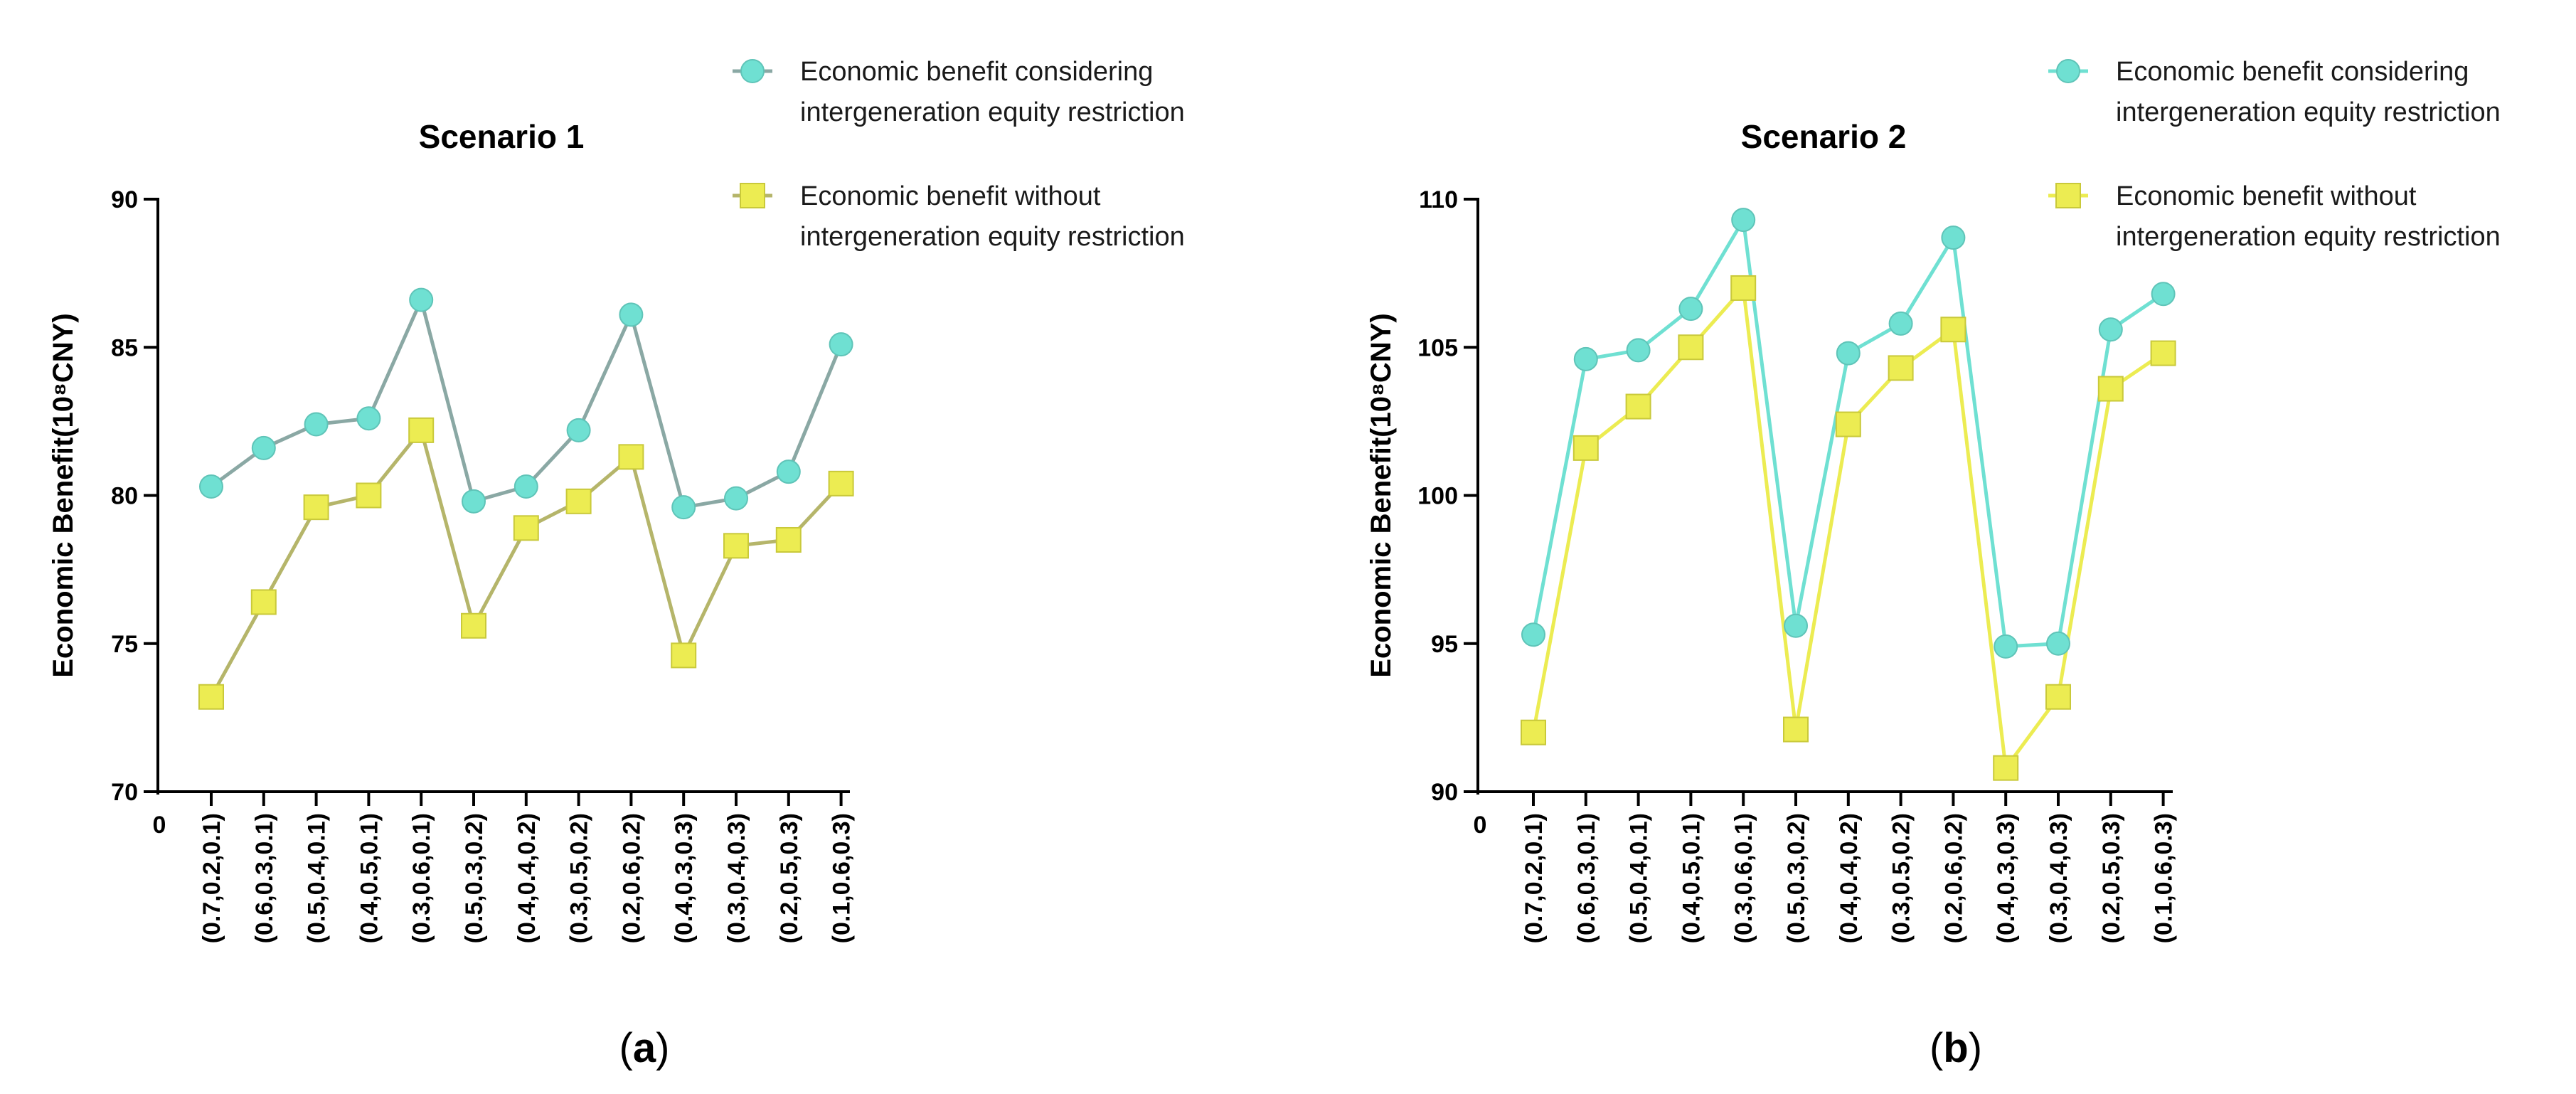  Describe the element at coordinates (502, 136) in the screenshot. I see `chart-title: Scenario 1` at that location.